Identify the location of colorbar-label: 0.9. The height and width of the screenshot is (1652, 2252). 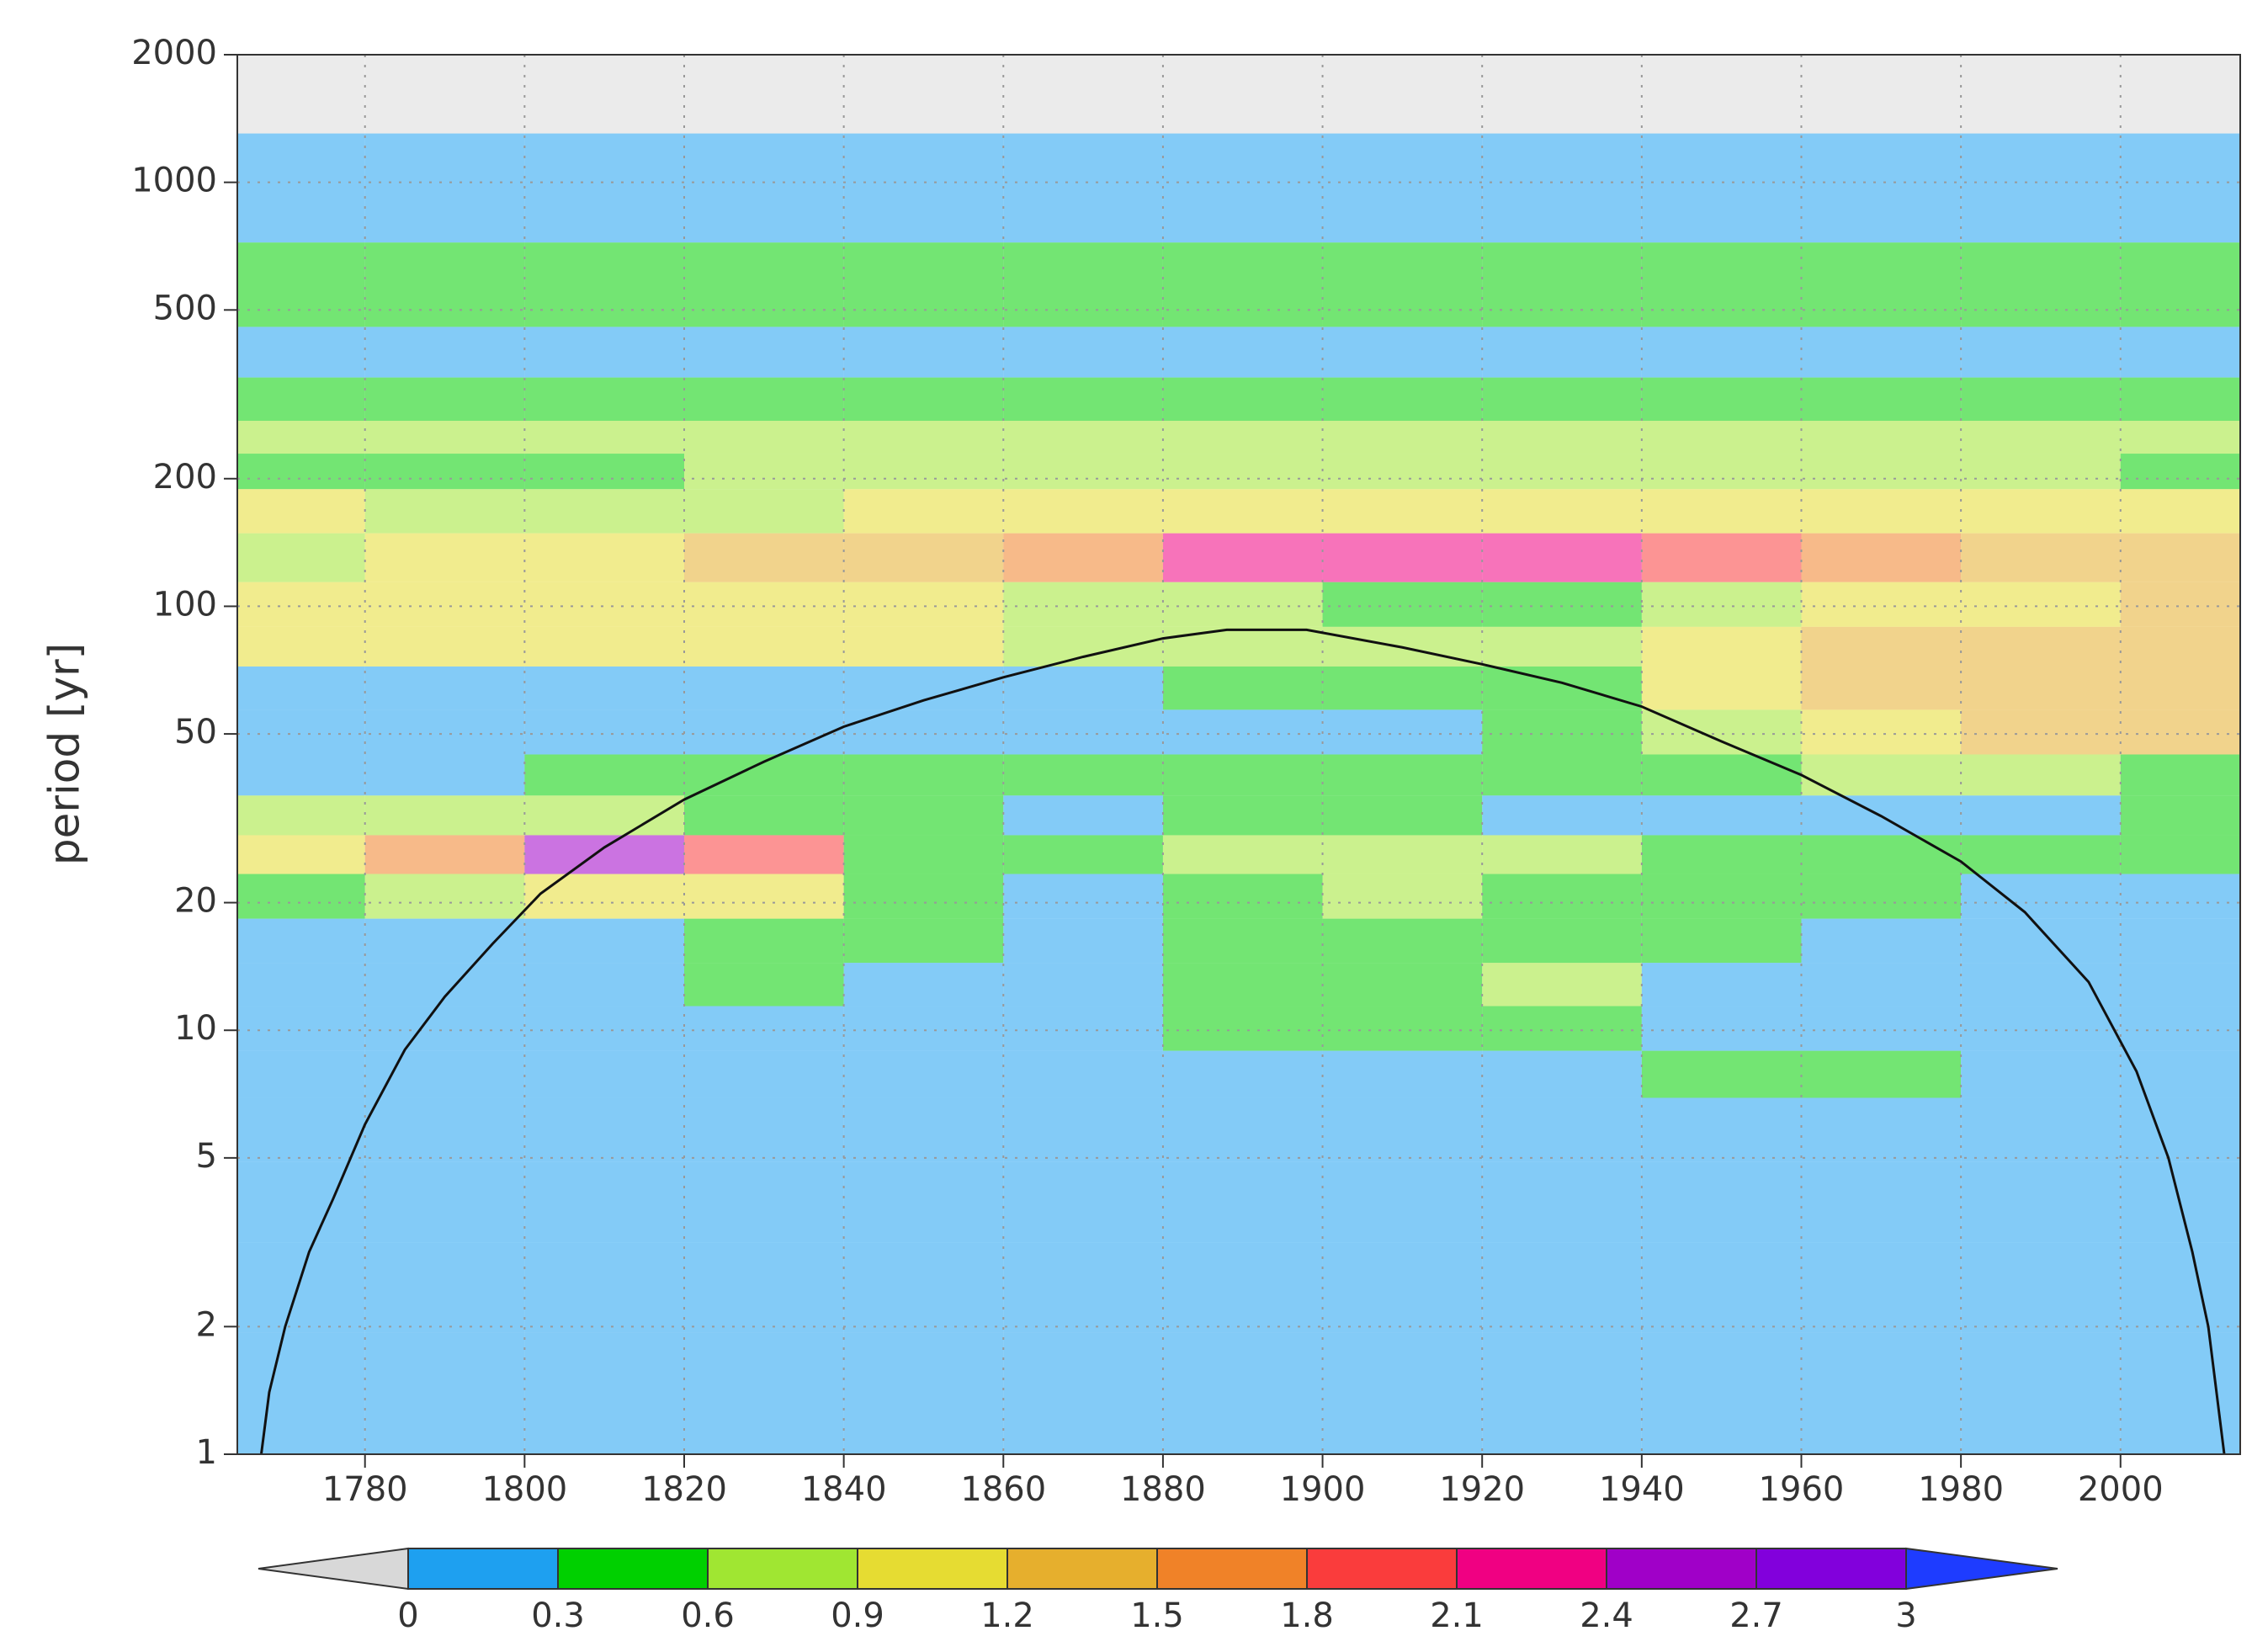
(858, 1615).